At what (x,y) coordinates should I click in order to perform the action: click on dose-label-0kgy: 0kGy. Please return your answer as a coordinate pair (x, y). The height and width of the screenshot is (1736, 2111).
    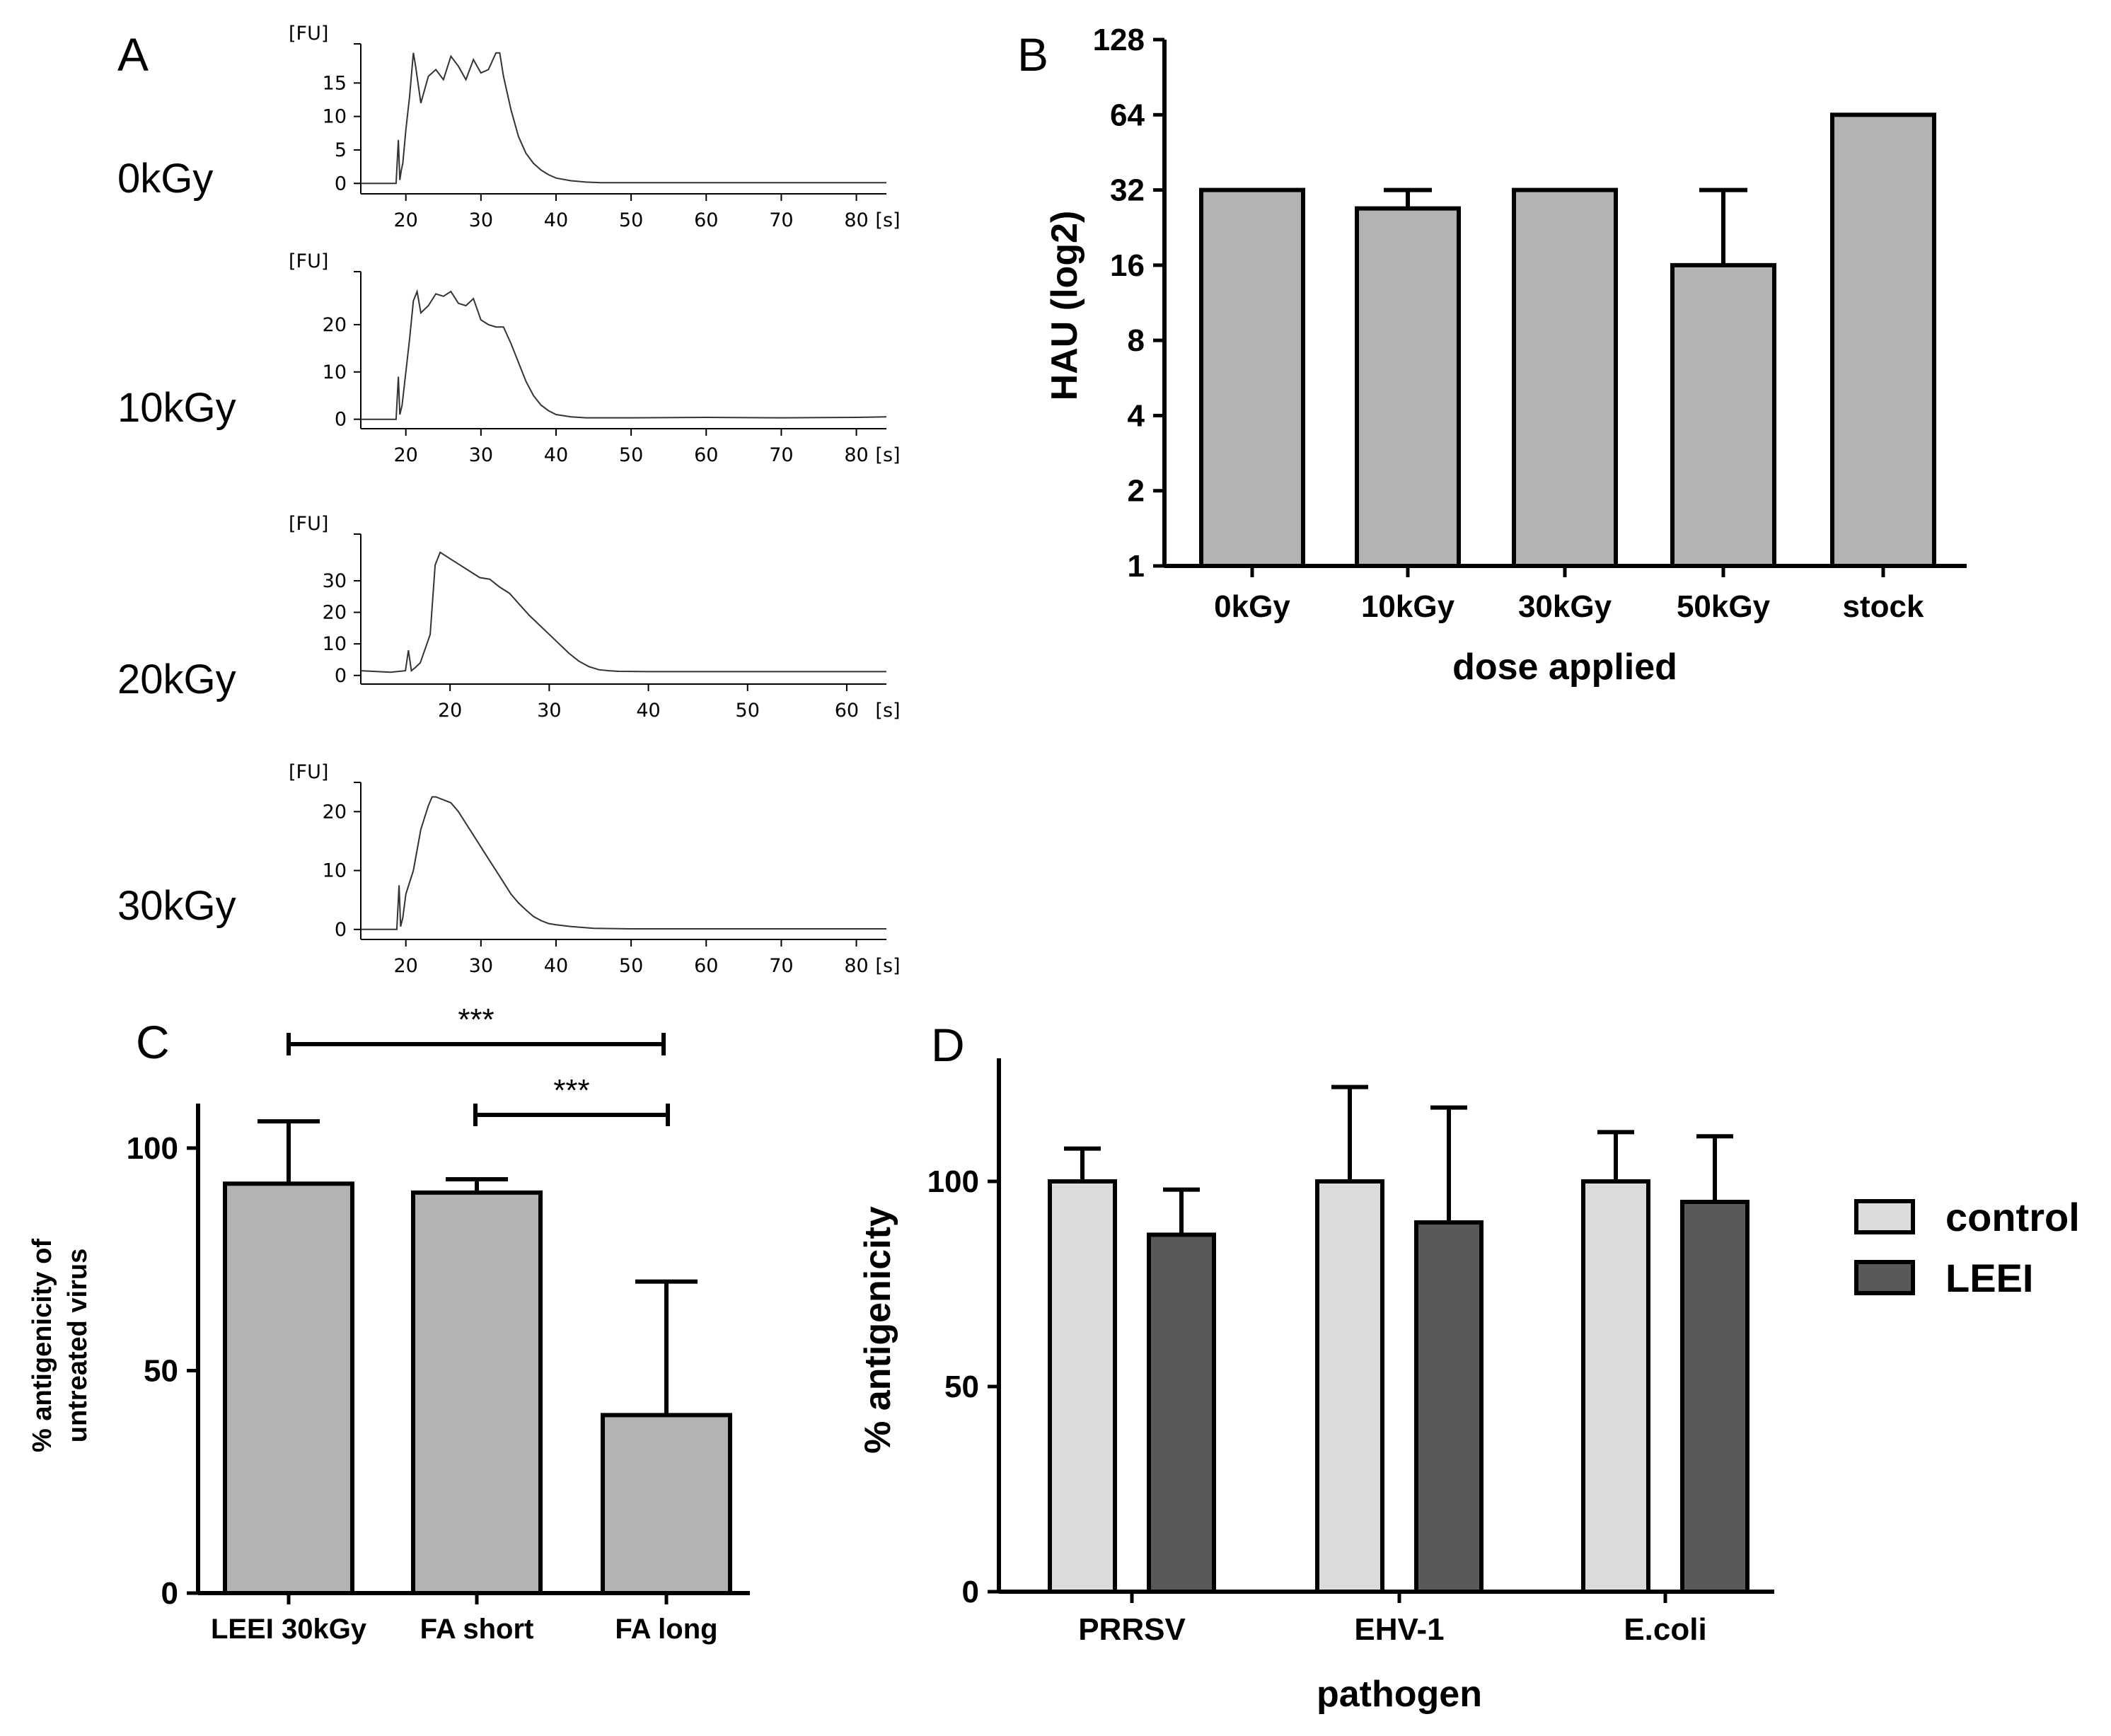
    Looking at the image, I should click on (165, 179).